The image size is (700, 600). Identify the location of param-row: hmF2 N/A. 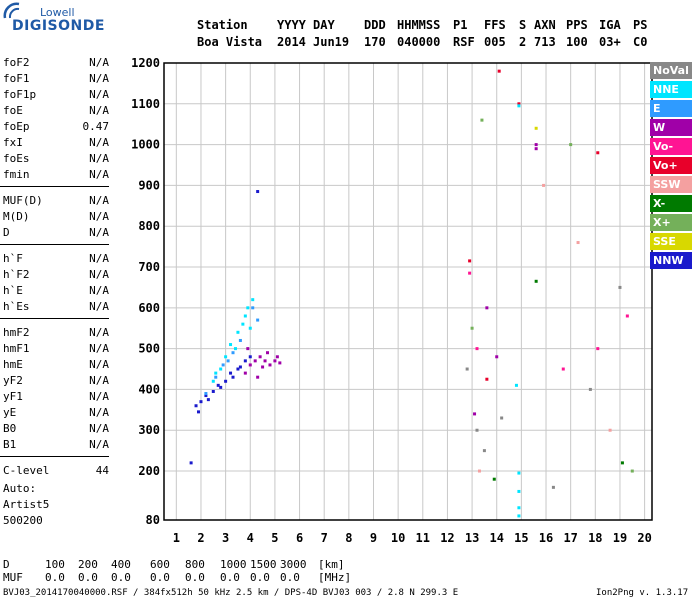
(56, 333).